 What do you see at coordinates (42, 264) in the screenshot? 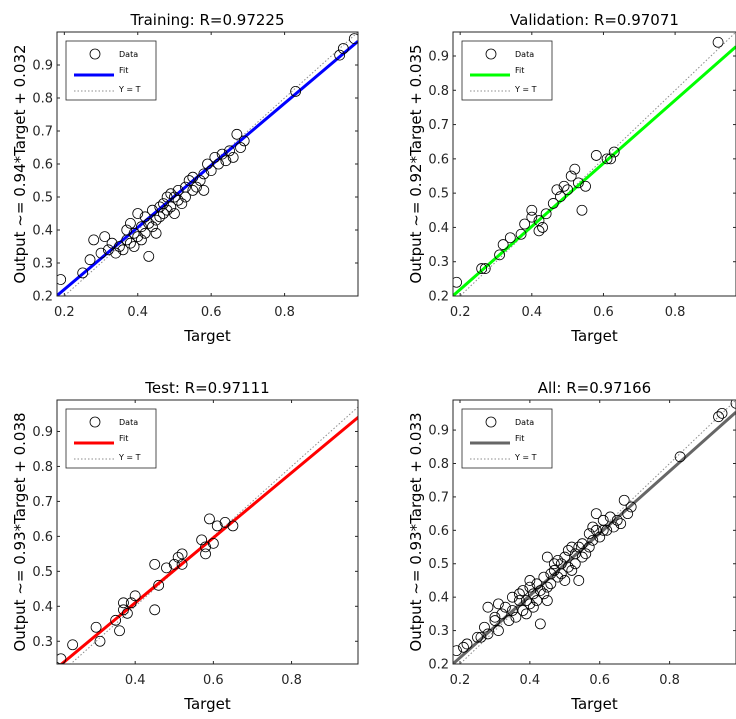
I see `y-tick-label: 0.3` at bounding box center [42, 264].